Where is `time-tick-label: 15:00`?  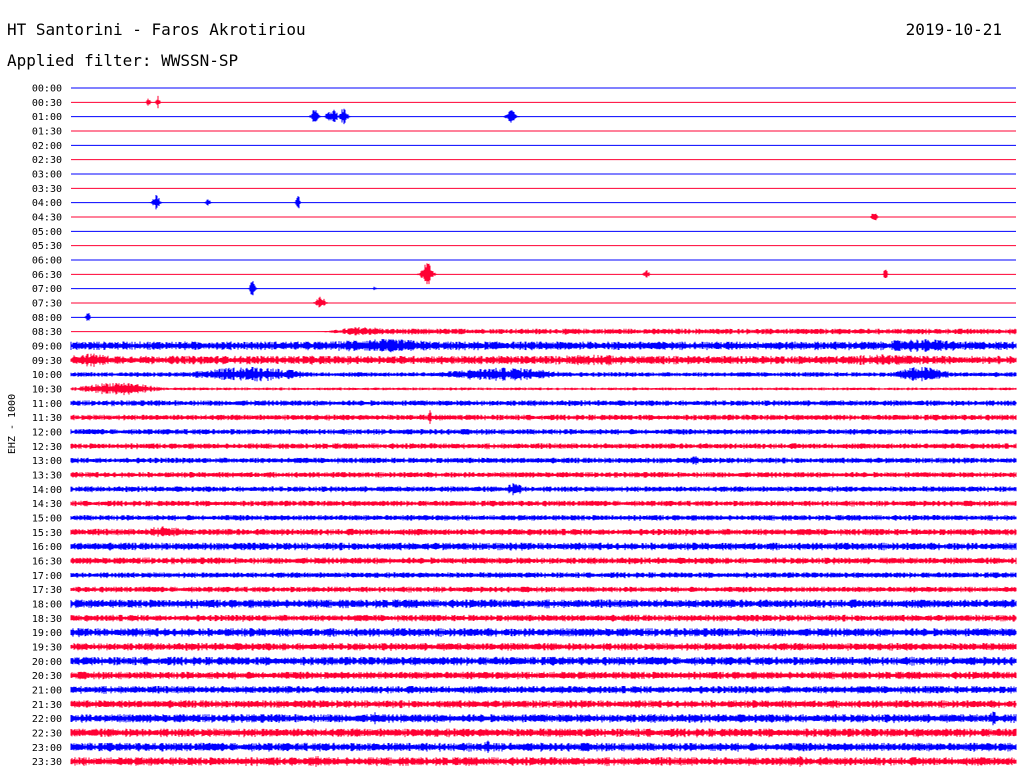 time-tick-label: 15:00 is located at coordinates (47, 518).